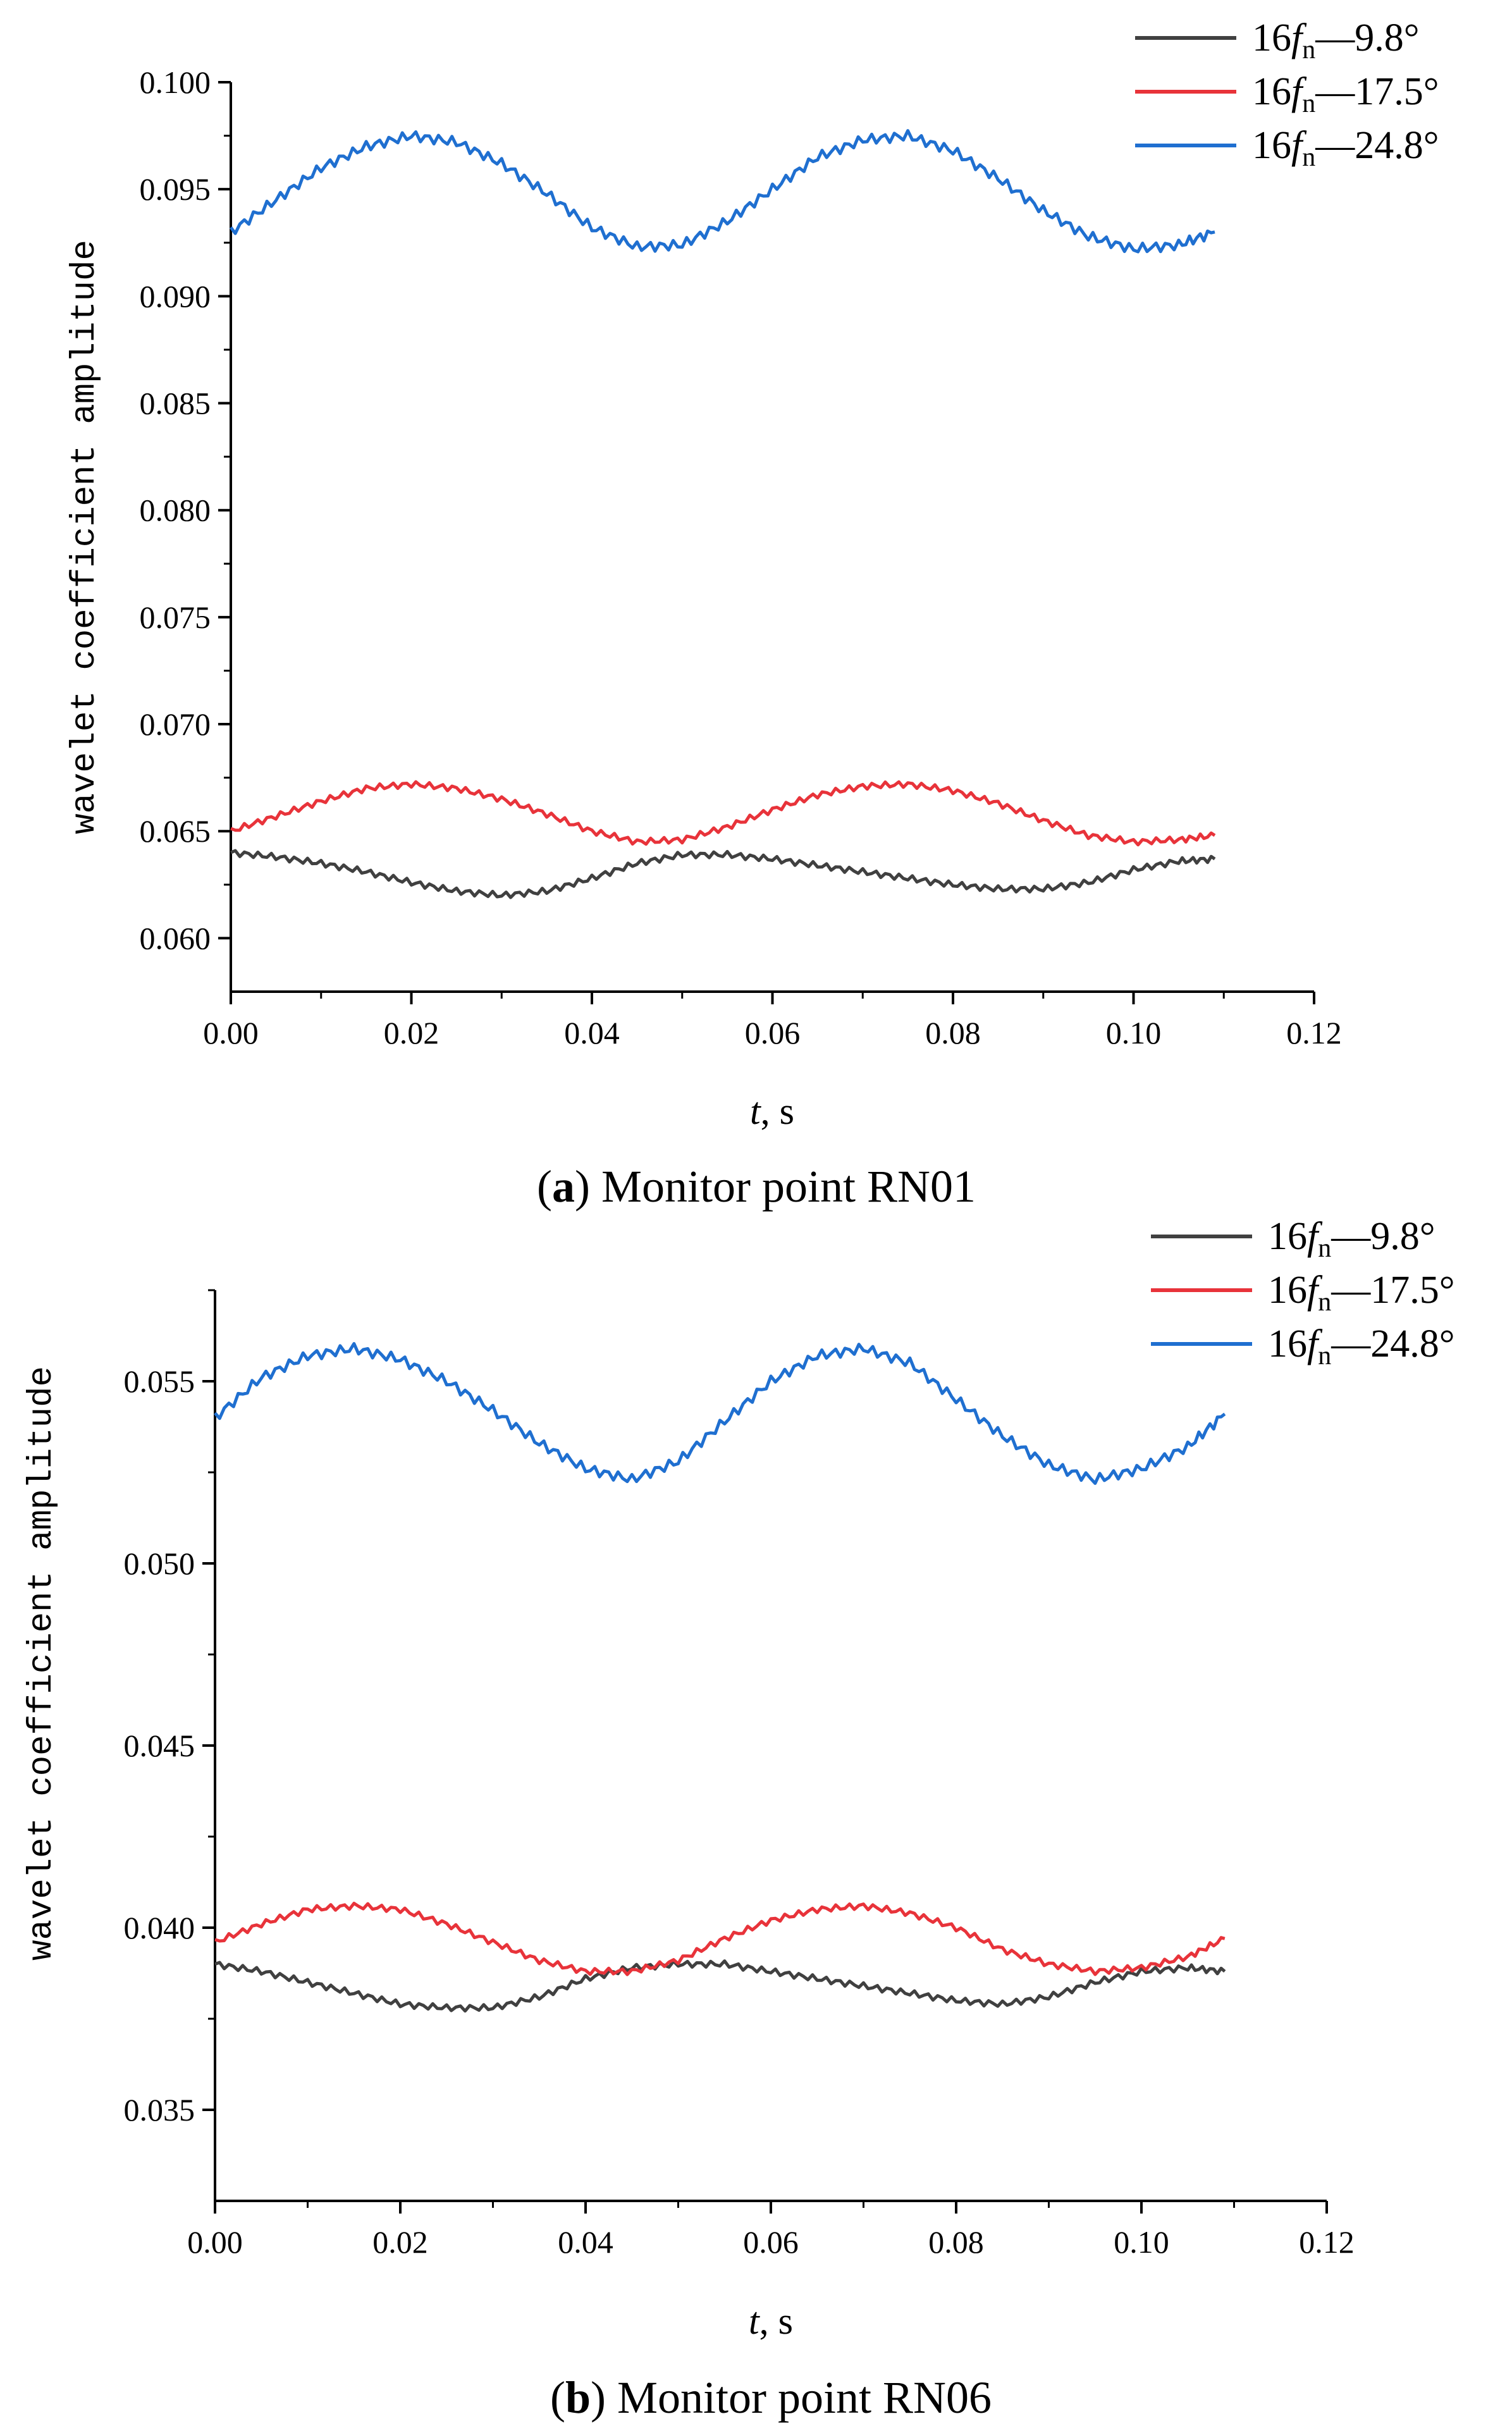  What do you see at coordinates (175, 617) in the screenshot?
I see `y-tick-label: 0.075` at bounding box center [175, 617].